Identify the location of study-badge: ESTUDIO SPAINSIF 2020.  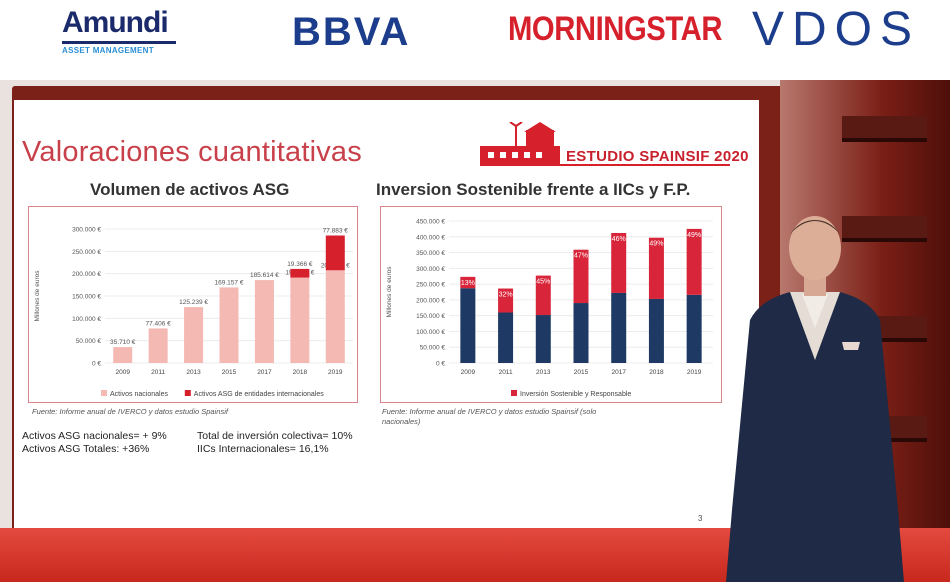
(614, 143).